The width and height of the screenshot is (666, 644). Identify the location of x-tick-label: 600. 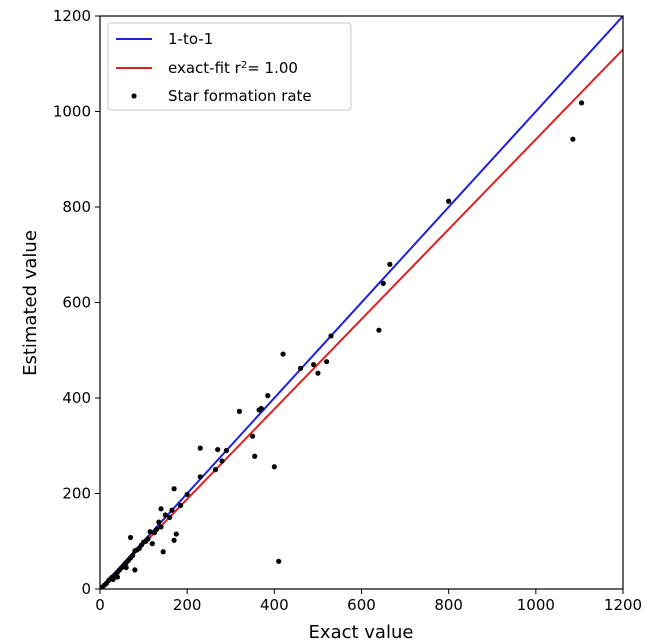
(361, 605).